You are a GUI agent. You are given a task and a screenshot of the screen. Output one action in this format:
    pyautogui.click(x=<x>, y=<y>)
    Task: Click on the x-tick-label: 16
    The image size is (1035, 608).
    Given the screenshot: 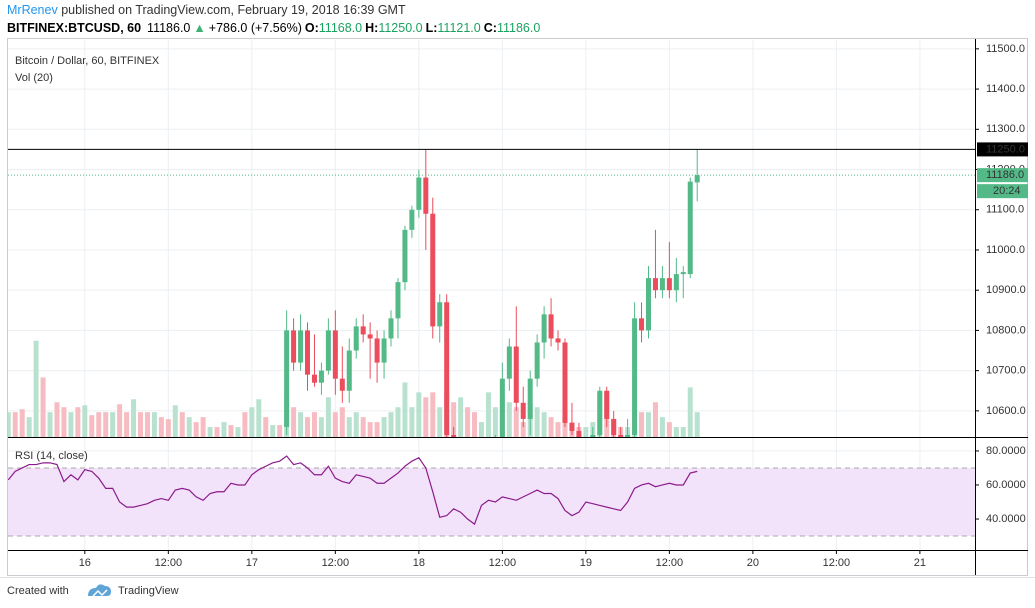 What is the action you would take?
    pyautogui.click(x=85, y=563)
    